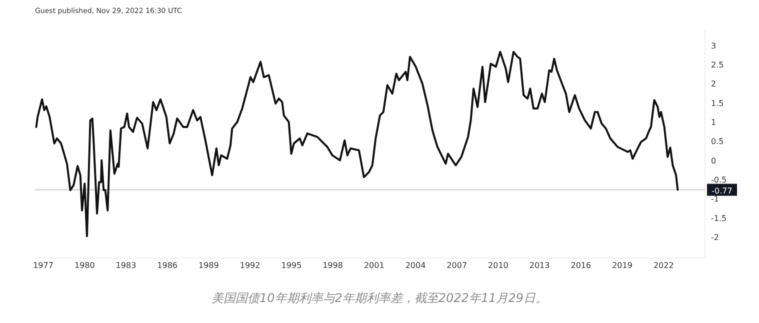 This screenshot has height=323, width=759. What do you see at coordinates (713, 84) in the screenshot?
I see `y-tick-label: 2` at bounding box center [713, 84].